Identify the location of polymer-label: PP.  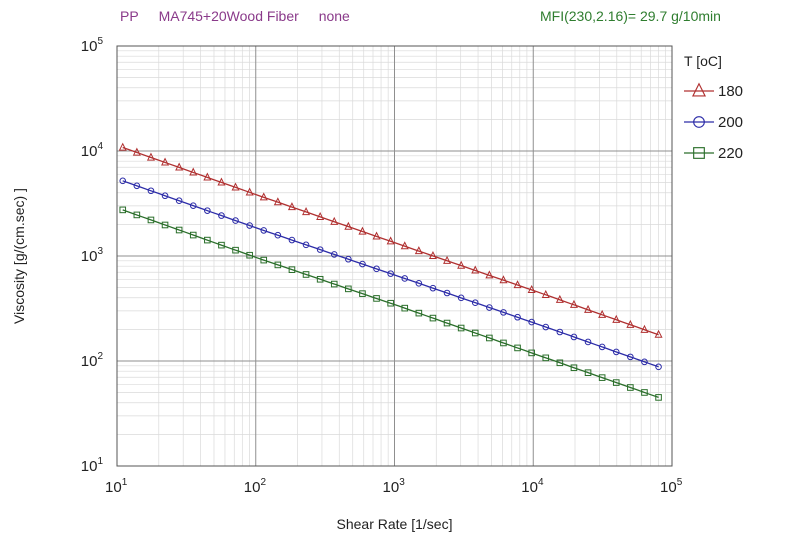
(129, 16).